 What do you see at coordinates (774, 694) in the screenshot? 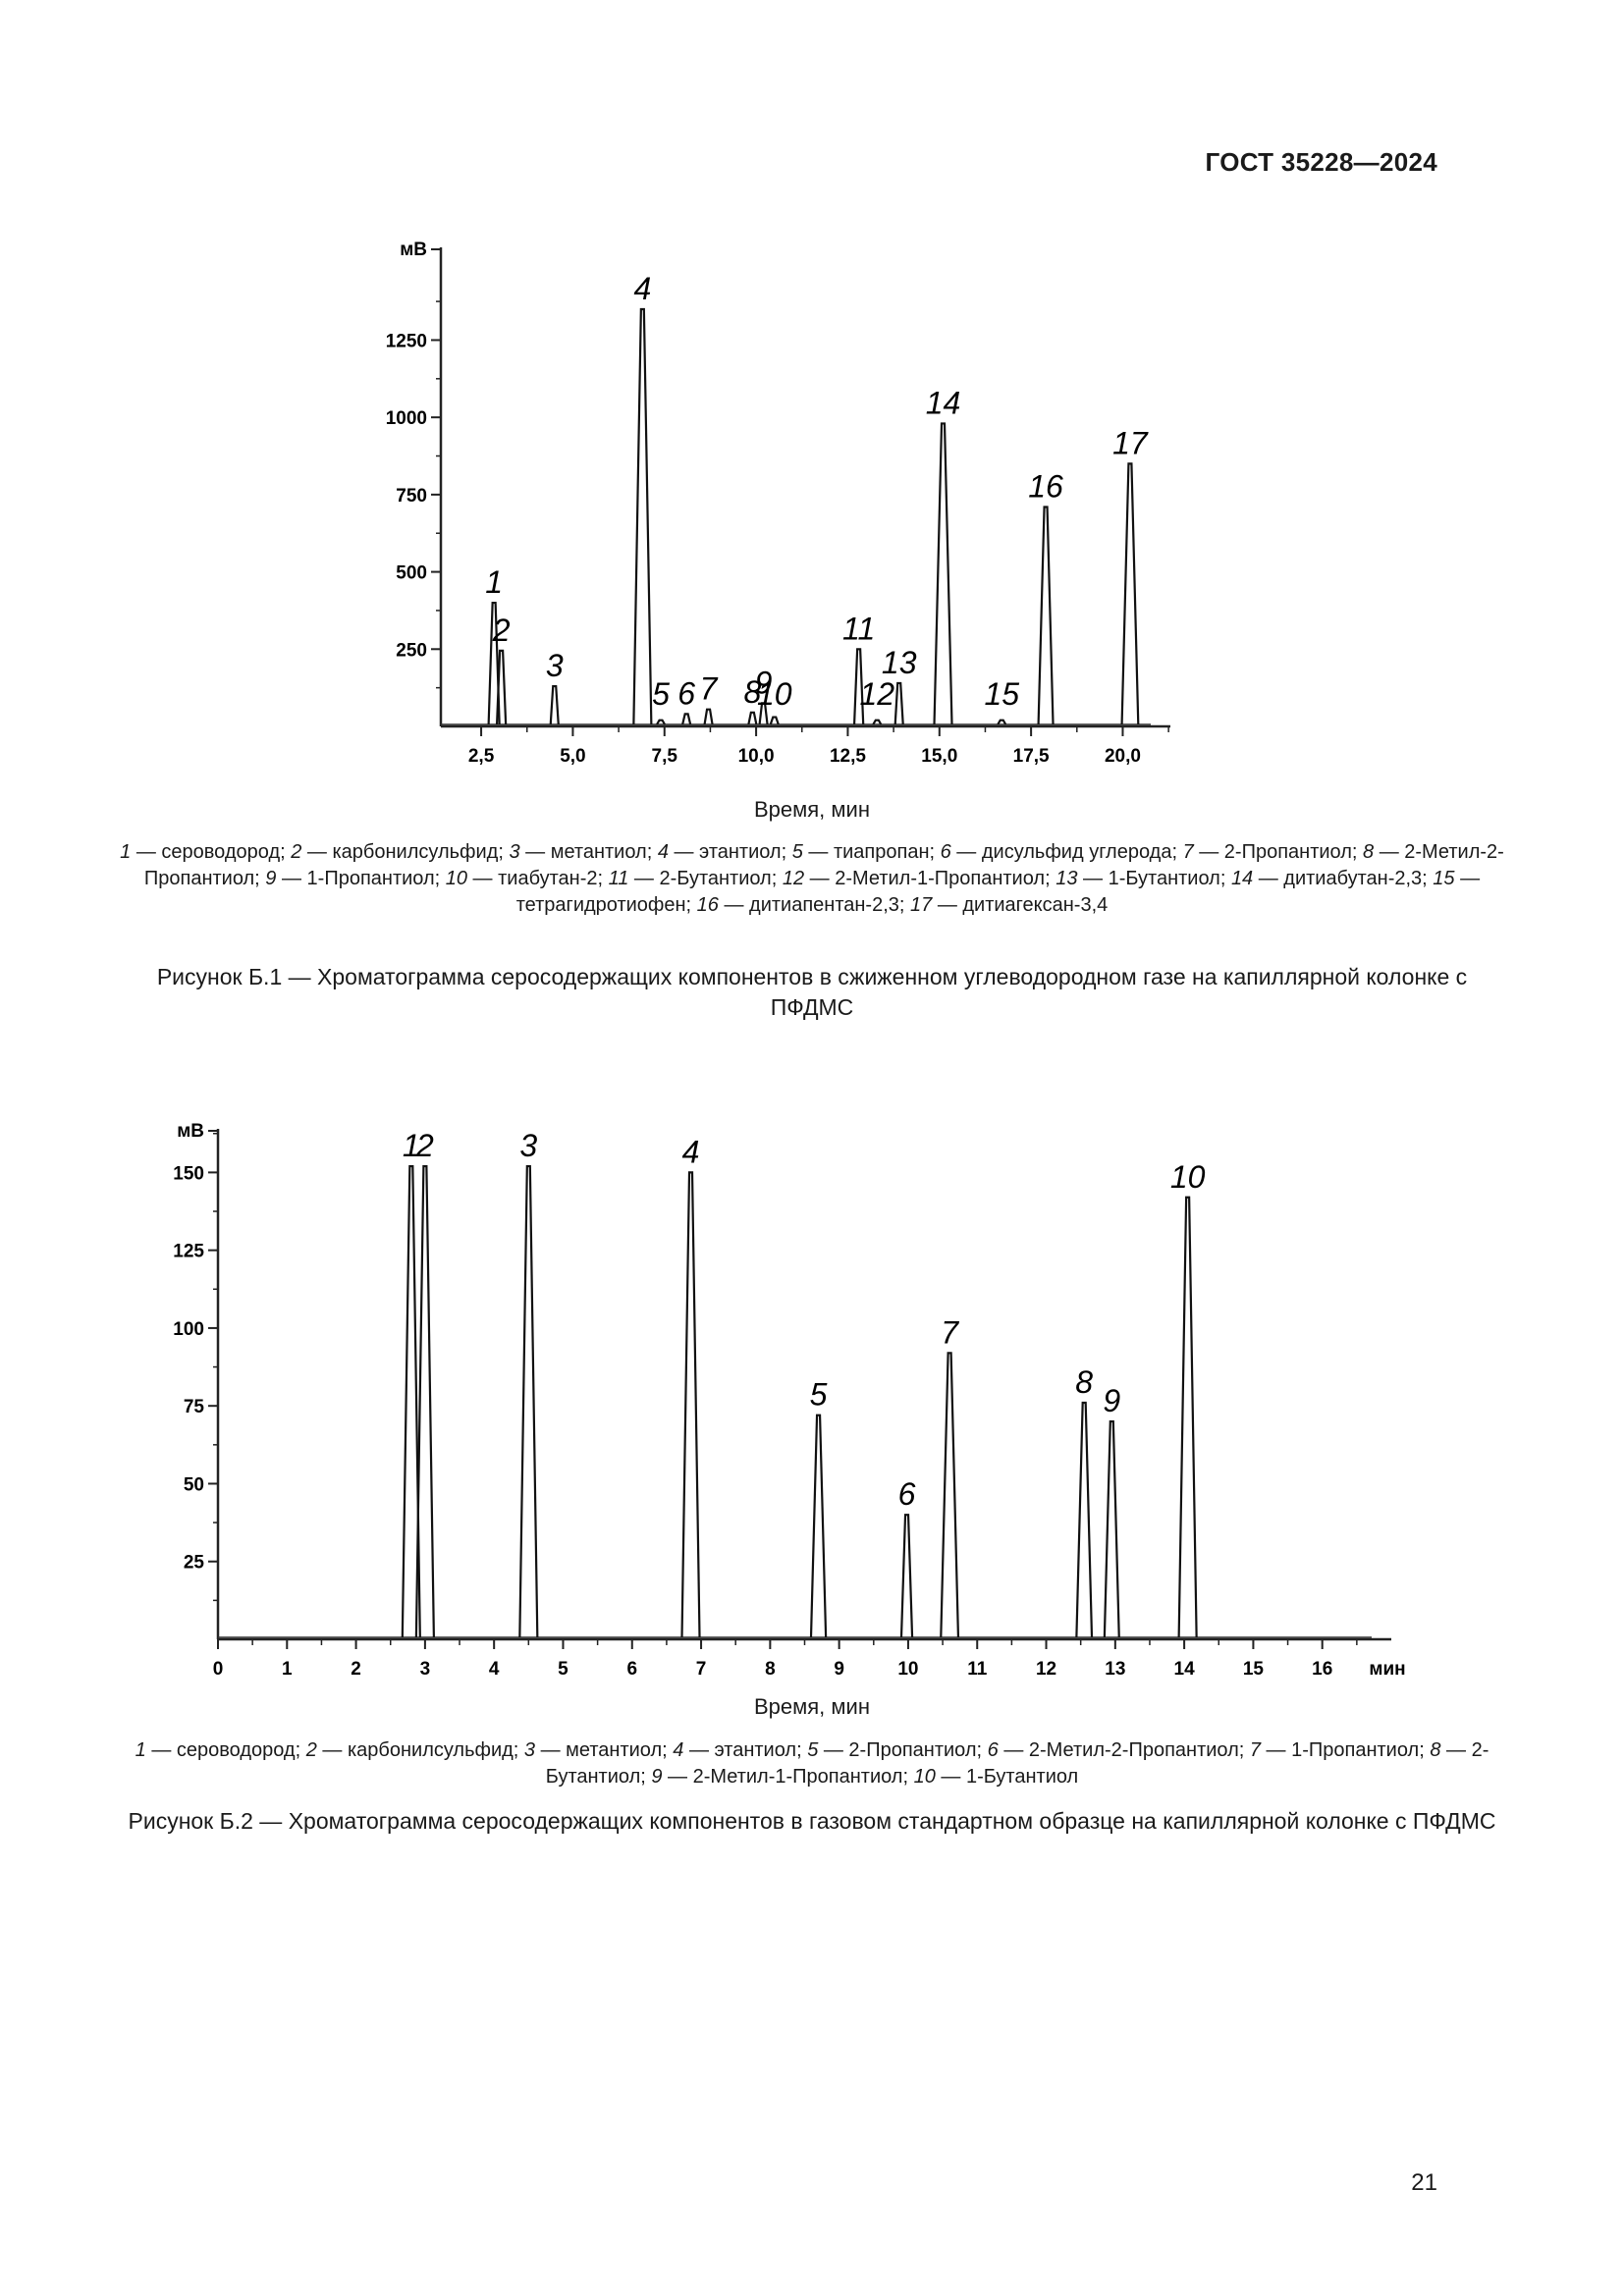
I see `peak-label-10: 10` at bounding box center [774, 694].